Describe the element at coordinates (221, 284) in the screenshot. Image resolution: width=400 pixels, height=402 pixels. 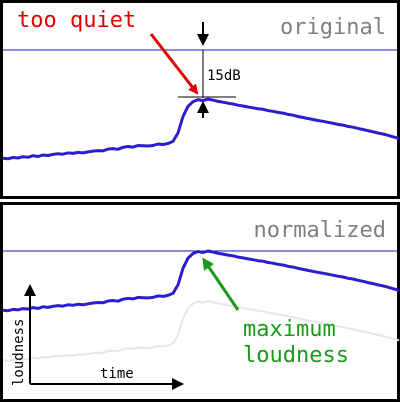
I see `maximum-loudness-arrow` at that location.